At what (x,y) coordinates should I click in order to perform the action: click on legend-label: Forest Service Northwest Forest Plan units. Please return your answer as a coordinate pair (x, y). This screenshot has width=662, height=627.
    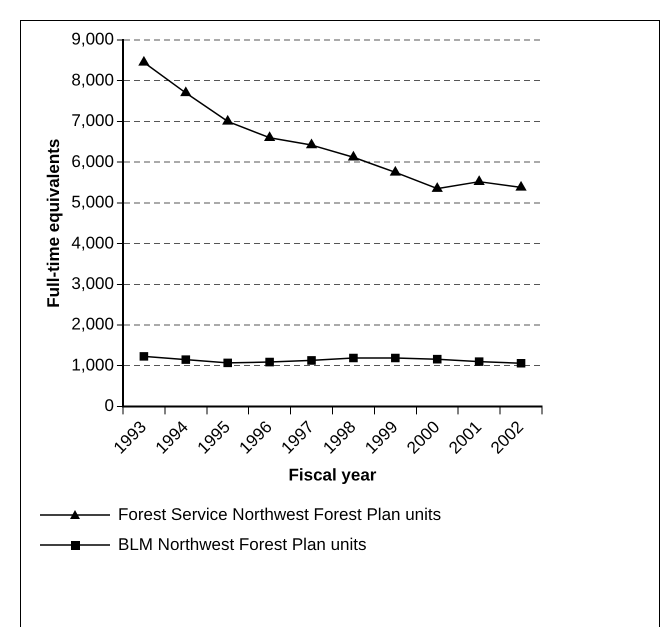
    Looking at the image, I should click on (280, 515).